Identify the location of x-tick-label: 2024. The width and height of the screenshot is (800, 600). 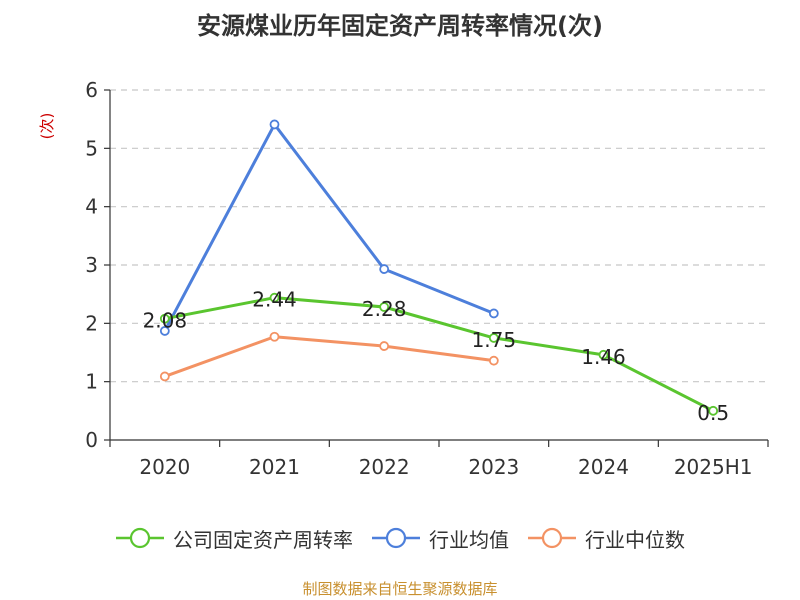
(603, 467).